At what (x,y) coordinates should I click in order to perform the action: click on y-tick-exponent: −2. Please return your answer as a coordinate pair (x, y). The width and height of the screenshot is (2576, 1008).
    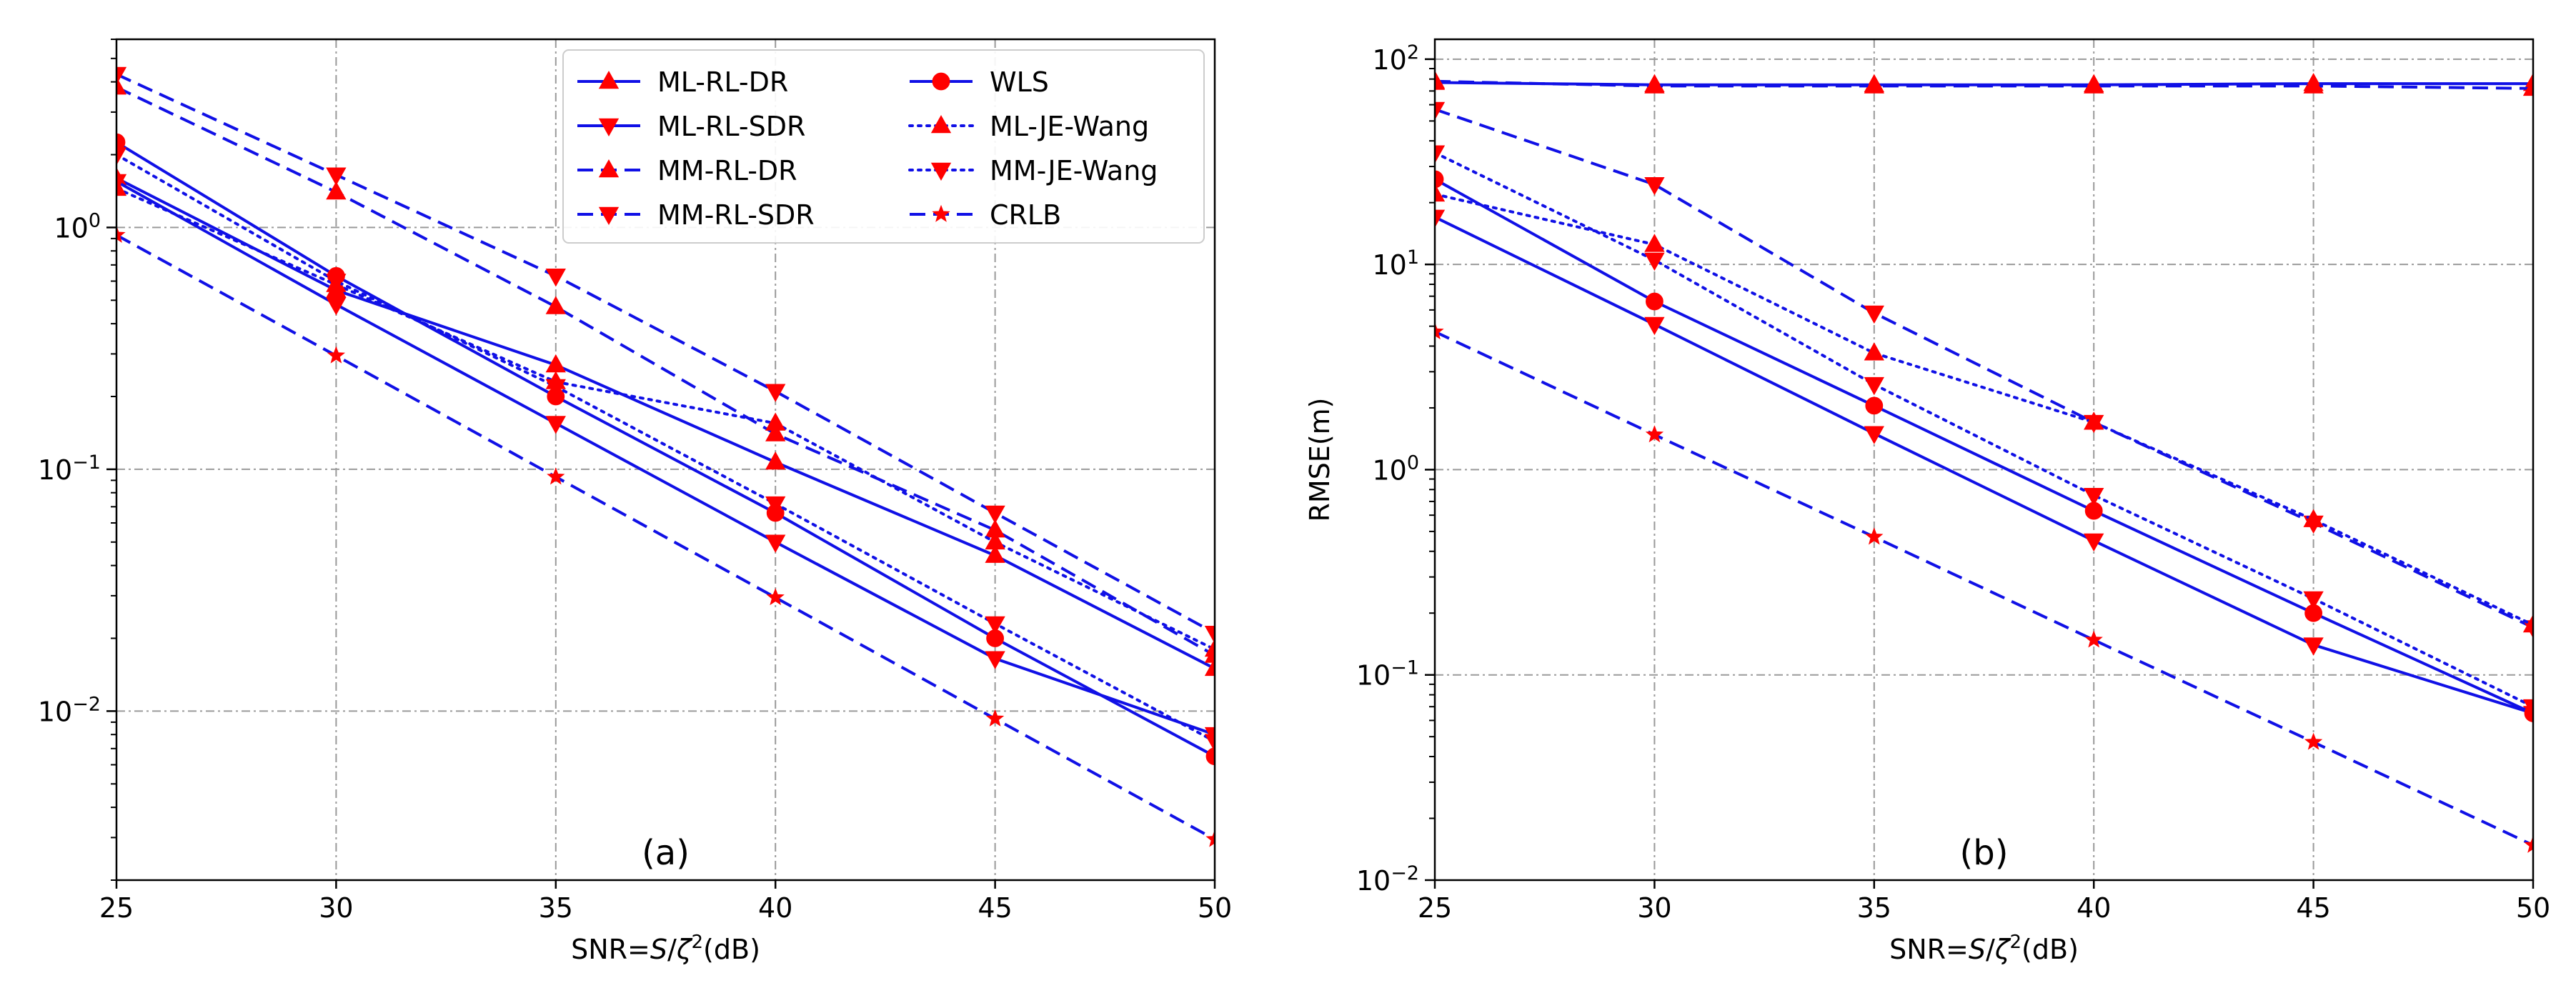
    Looking at the image, I should click on (86, 704).